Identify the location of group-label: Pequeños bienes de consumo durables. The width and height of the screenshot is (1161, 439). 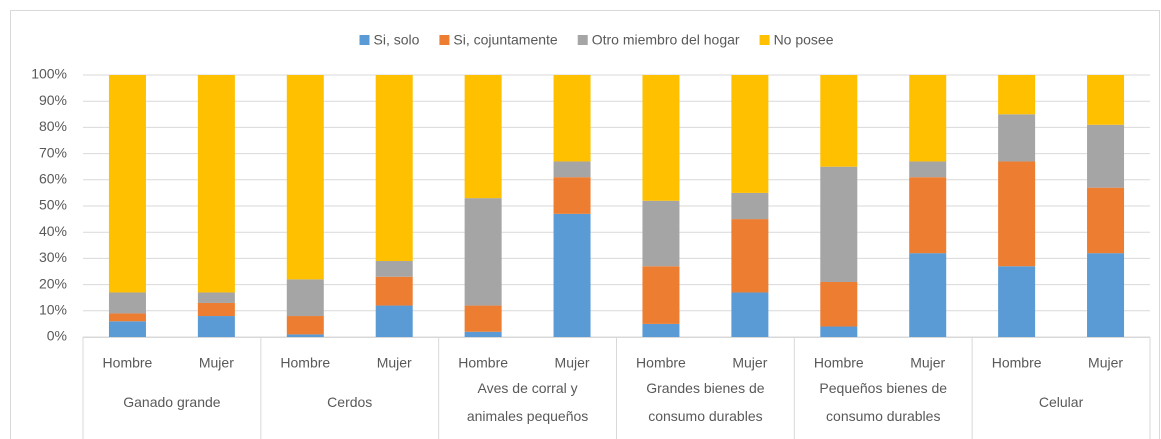
(883, 402).